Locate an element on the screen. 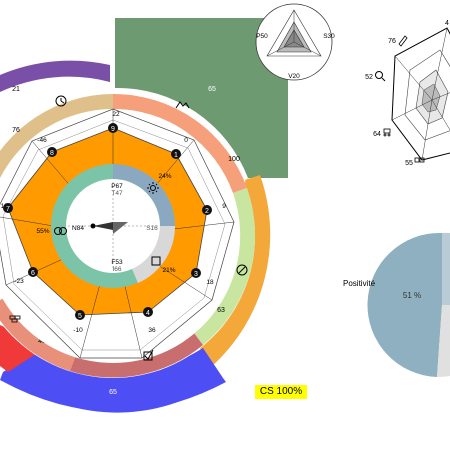 The image size is (450, 455). outer-segment-green-label: 65 is located at coordinates (212, 89).